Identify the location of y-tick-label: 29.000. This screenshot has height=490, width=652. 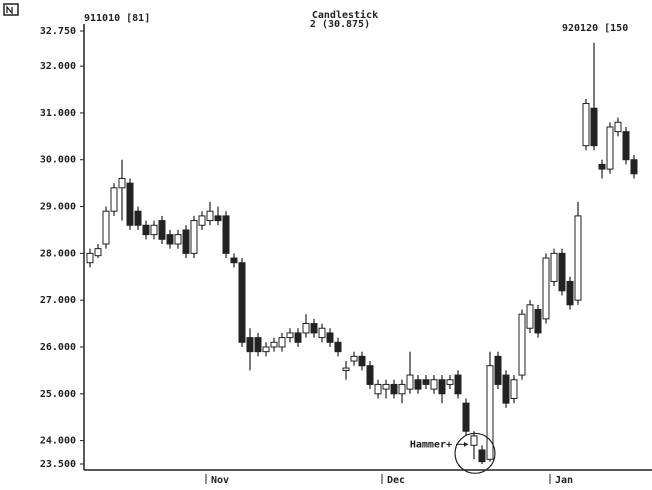
(58, 207).